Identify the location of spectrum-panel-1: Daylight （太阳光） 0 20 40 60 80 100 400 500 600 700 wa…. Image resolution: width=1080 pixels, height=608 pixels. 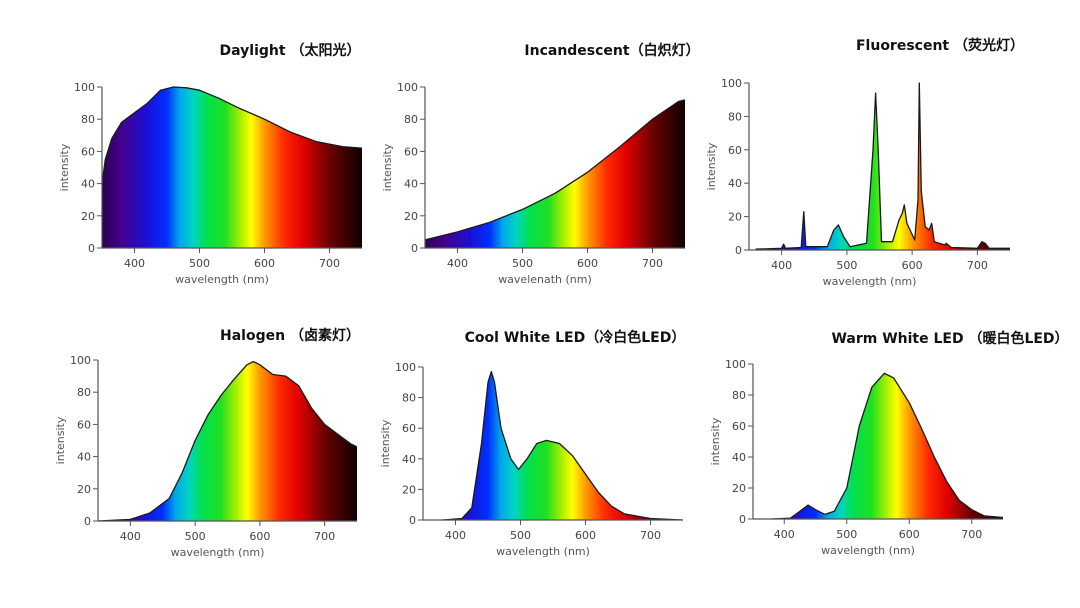
(210, 164).